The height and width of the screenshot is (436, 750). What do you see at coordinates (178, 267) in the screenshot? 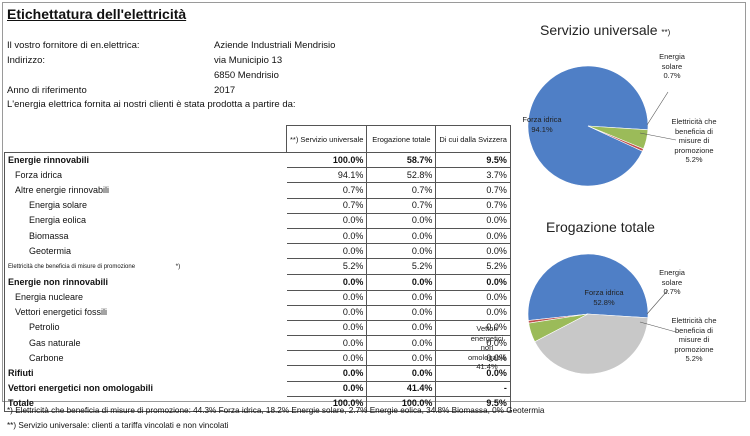
I see `promo-row-marker: *)` at bounding box center [178, 267].